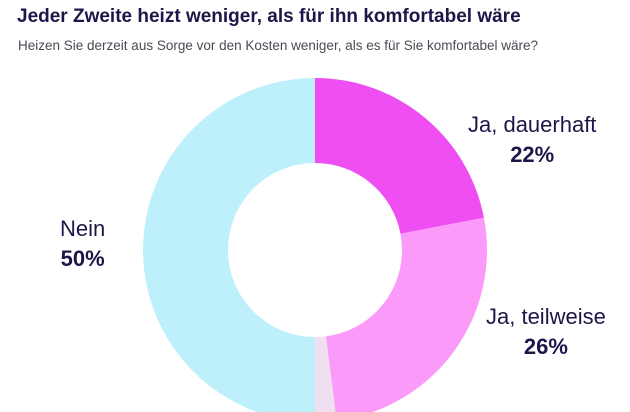 This screenshot has width=630, height=412. What do you see at coordinates (532, 154) in the screenshot?
I see `slice-percent: 22%` at bounding box center [532, 154].